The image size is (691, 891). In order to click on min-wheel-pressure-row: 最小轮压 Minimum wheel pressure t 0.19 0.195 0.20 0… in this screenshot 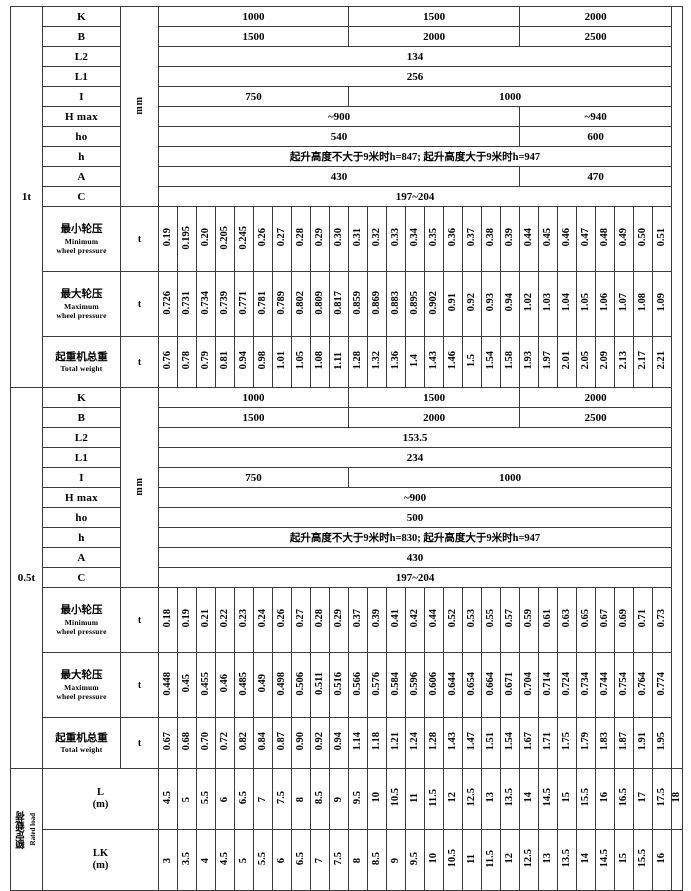, I will do `click(347, 239)`.